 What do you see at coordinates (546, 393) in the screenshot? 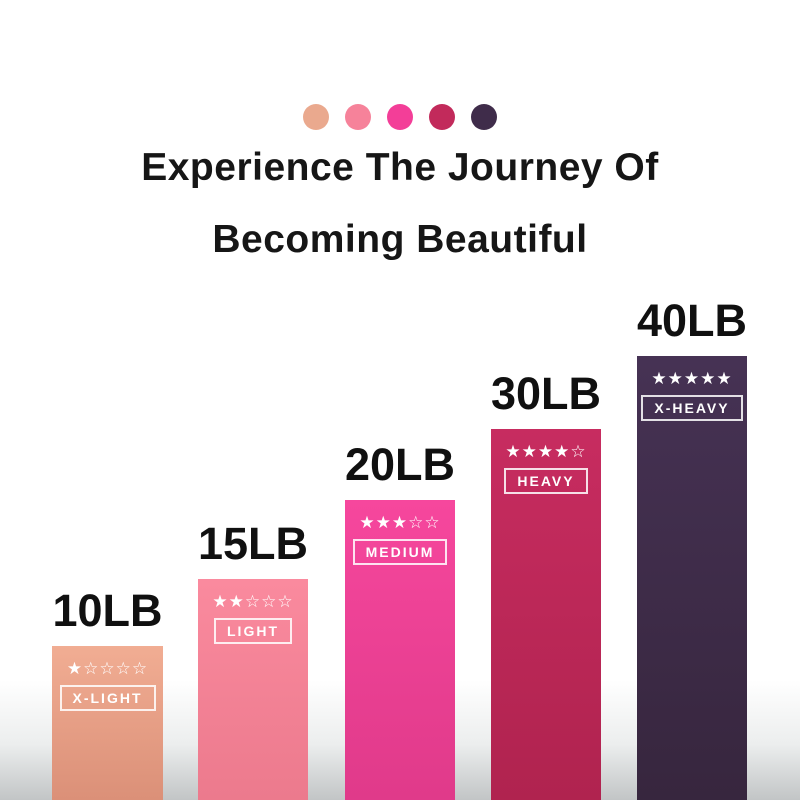
I see `bar-weight-label: 30LB` at bounding box center [546, 393].